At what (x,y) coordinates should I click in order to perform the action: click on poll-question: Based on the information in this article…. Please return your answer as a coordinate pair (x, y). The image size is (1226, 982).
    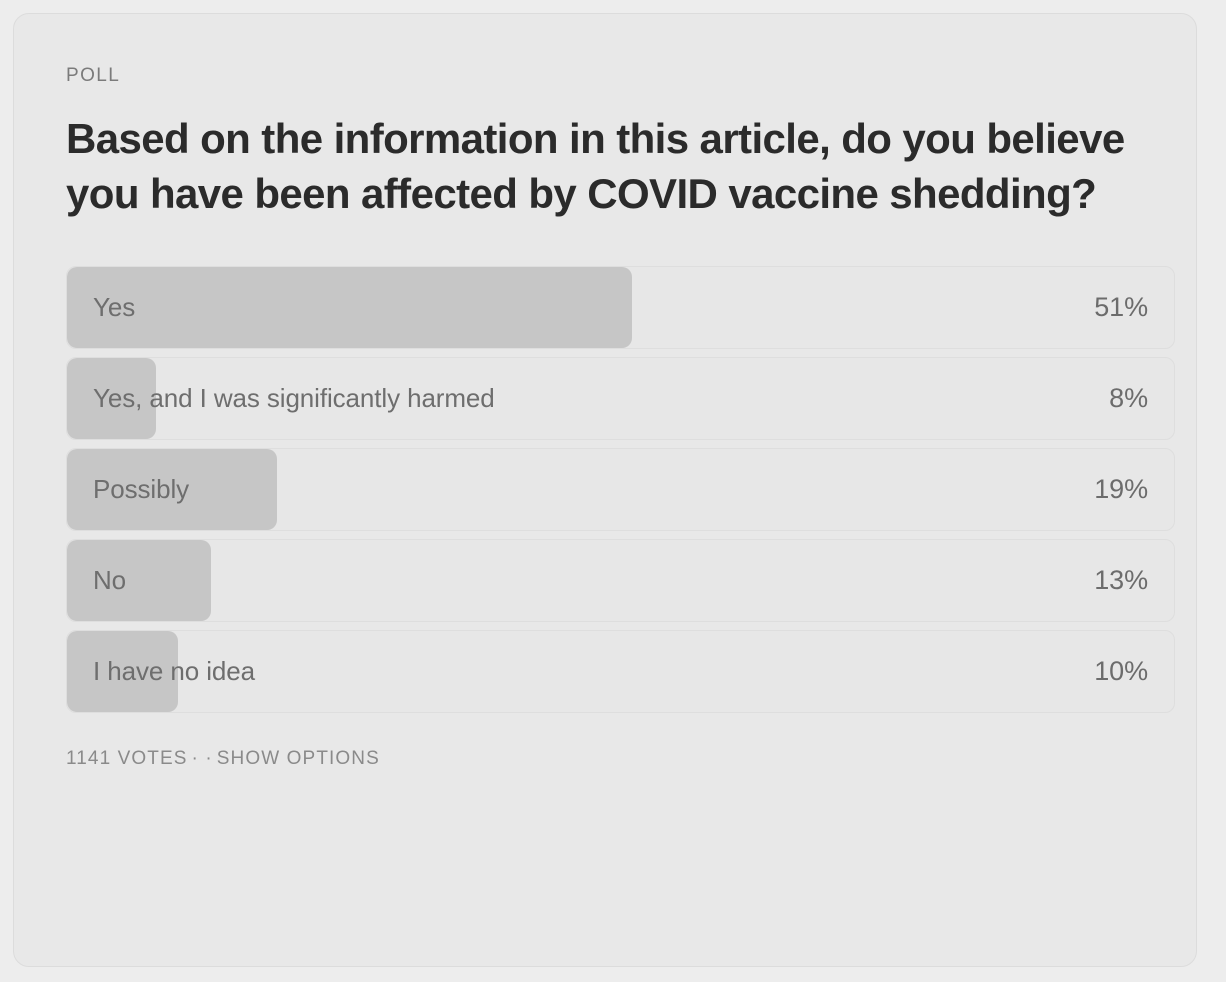
    Looking at the image, I should click on (595, 166).